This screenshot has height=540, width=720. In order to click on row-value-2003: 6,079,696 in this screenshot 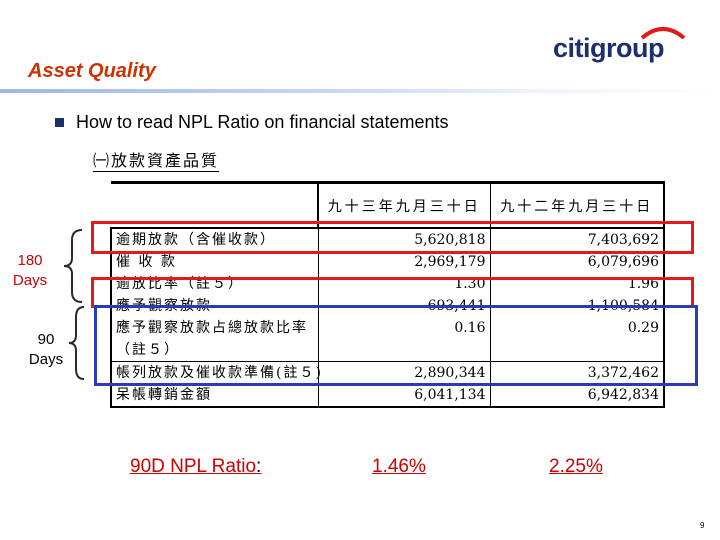, I will do `click(577, 262)`.